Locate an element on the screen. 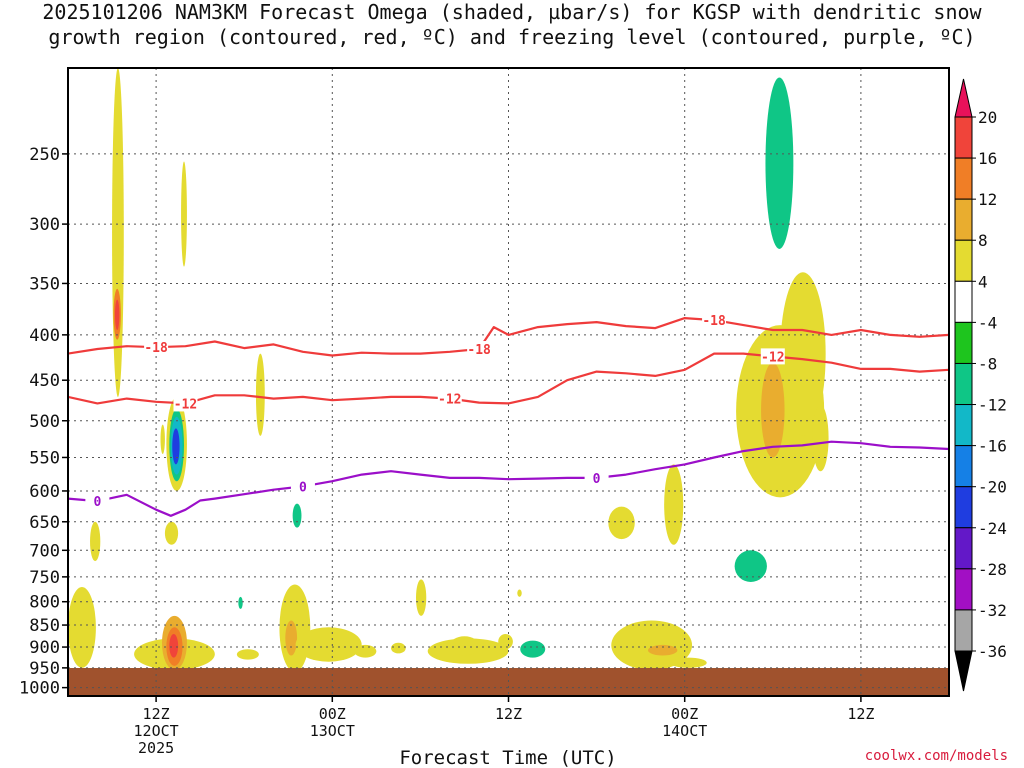 This screenshot has height=768, width=1024. x-tick-label-60-0: 12Z is located at coordinates (860, 714).